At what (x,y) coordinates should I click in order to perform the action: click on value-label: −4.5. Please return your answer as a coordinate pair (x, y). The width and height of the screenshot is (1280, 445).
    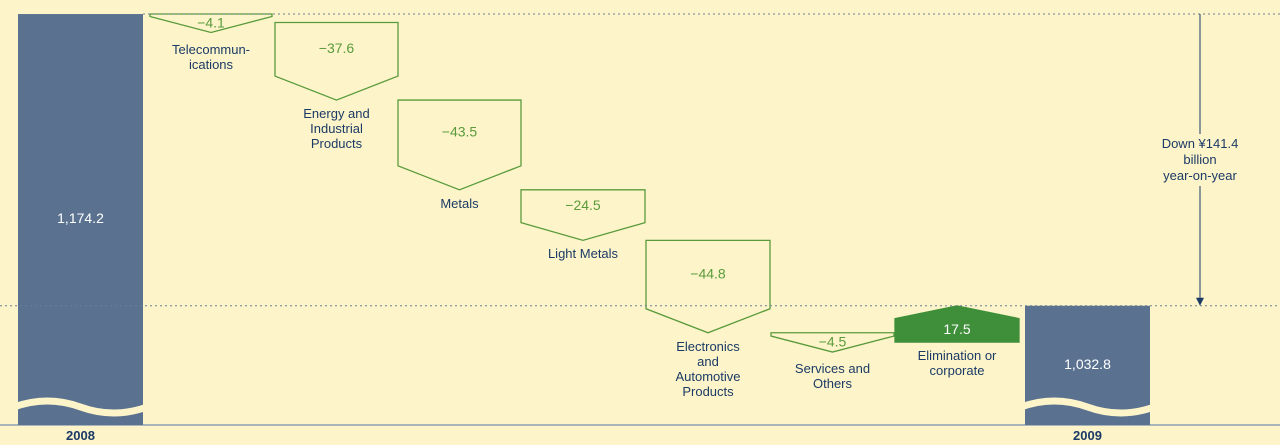
    Looking at the image, I should click on (833, 341).